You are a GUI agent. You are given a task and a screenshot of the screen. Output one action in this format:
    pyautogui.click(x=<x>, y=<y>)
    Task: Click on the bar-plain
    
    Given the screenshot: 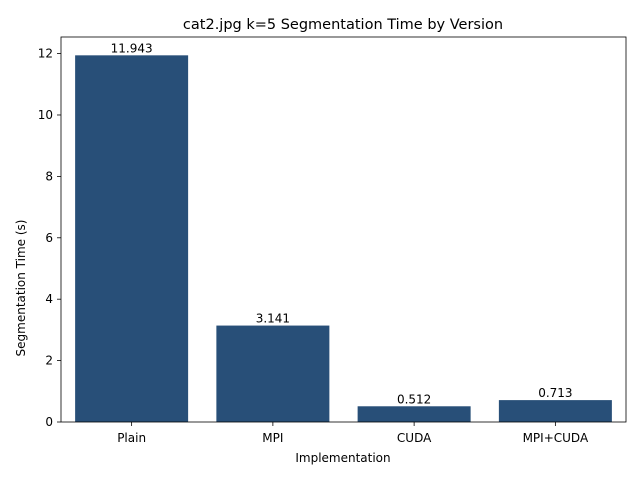 What is the action you would take?
    pyautogui.click(x=132, y=238)
    